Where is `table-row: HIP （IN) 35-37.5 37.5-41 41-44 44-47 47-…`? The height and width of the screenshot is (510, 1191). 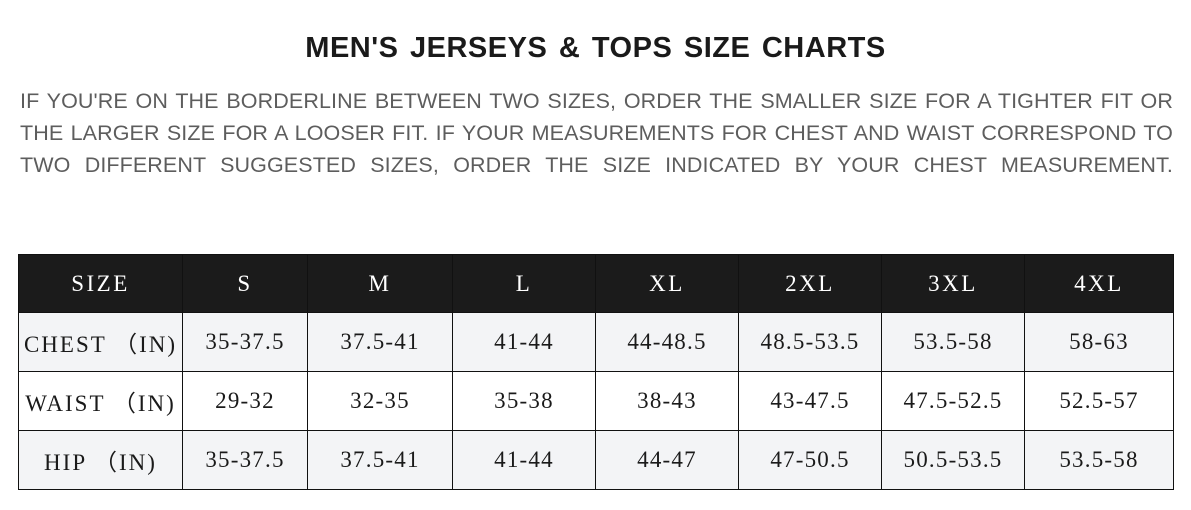
table-row: HIP （IN) 35-37.5 37.5-41 41-44 44-47 47-… is located at coordinates (596, 460).